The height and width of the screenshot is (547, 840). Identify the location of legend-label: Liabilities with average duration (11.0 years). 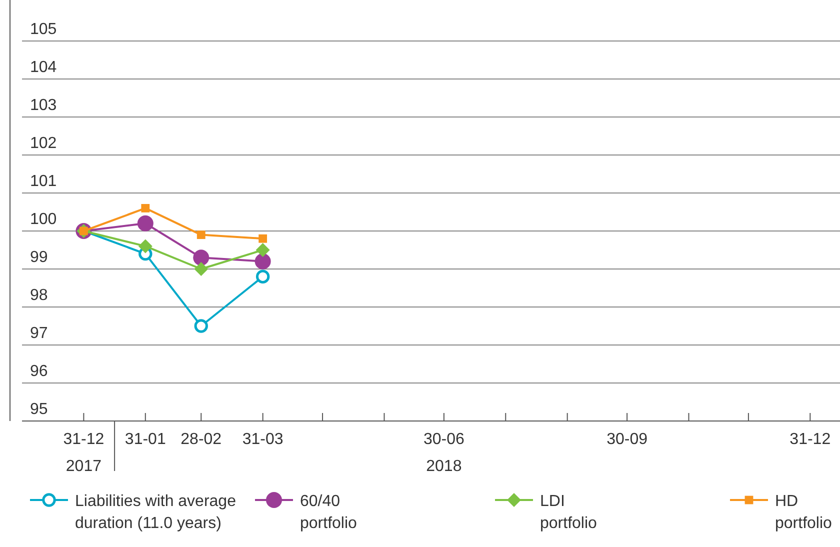
(155, 512).